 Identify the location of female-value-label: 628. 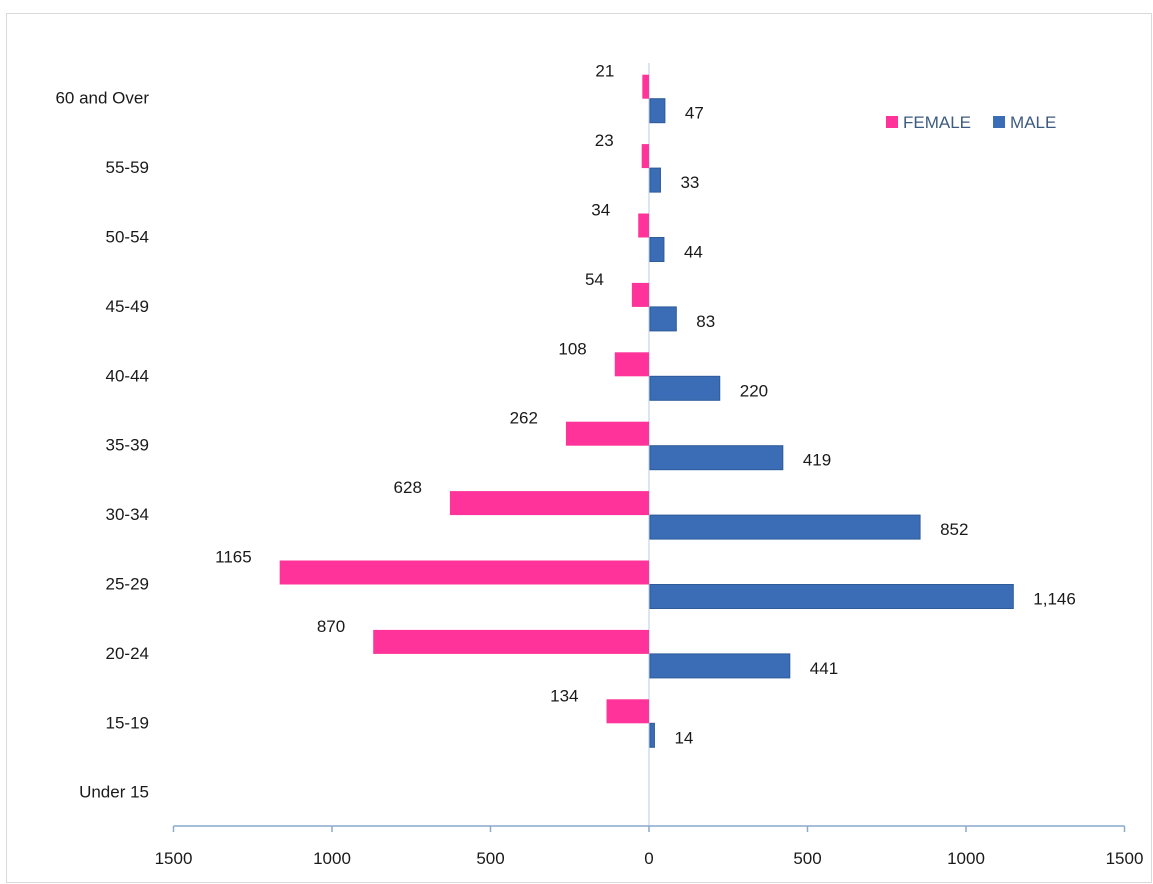
(408, 487).